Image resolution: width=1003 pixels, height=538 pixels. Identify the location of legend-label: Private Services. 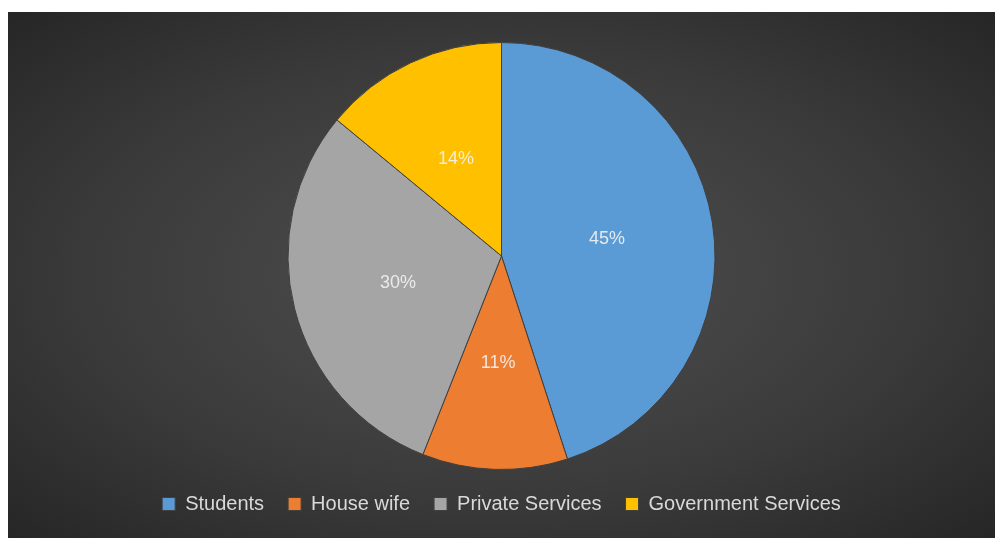
(529, 502).